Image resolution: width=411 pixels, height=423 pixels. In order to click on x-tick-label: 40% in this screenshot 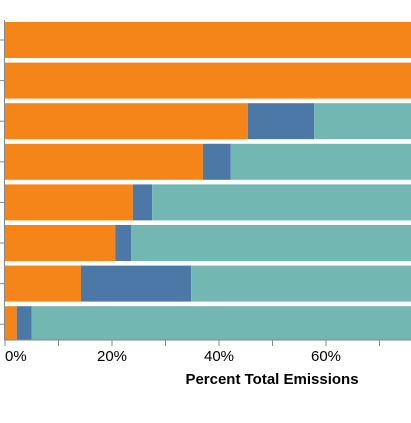, I will do `click(219, 356)`.